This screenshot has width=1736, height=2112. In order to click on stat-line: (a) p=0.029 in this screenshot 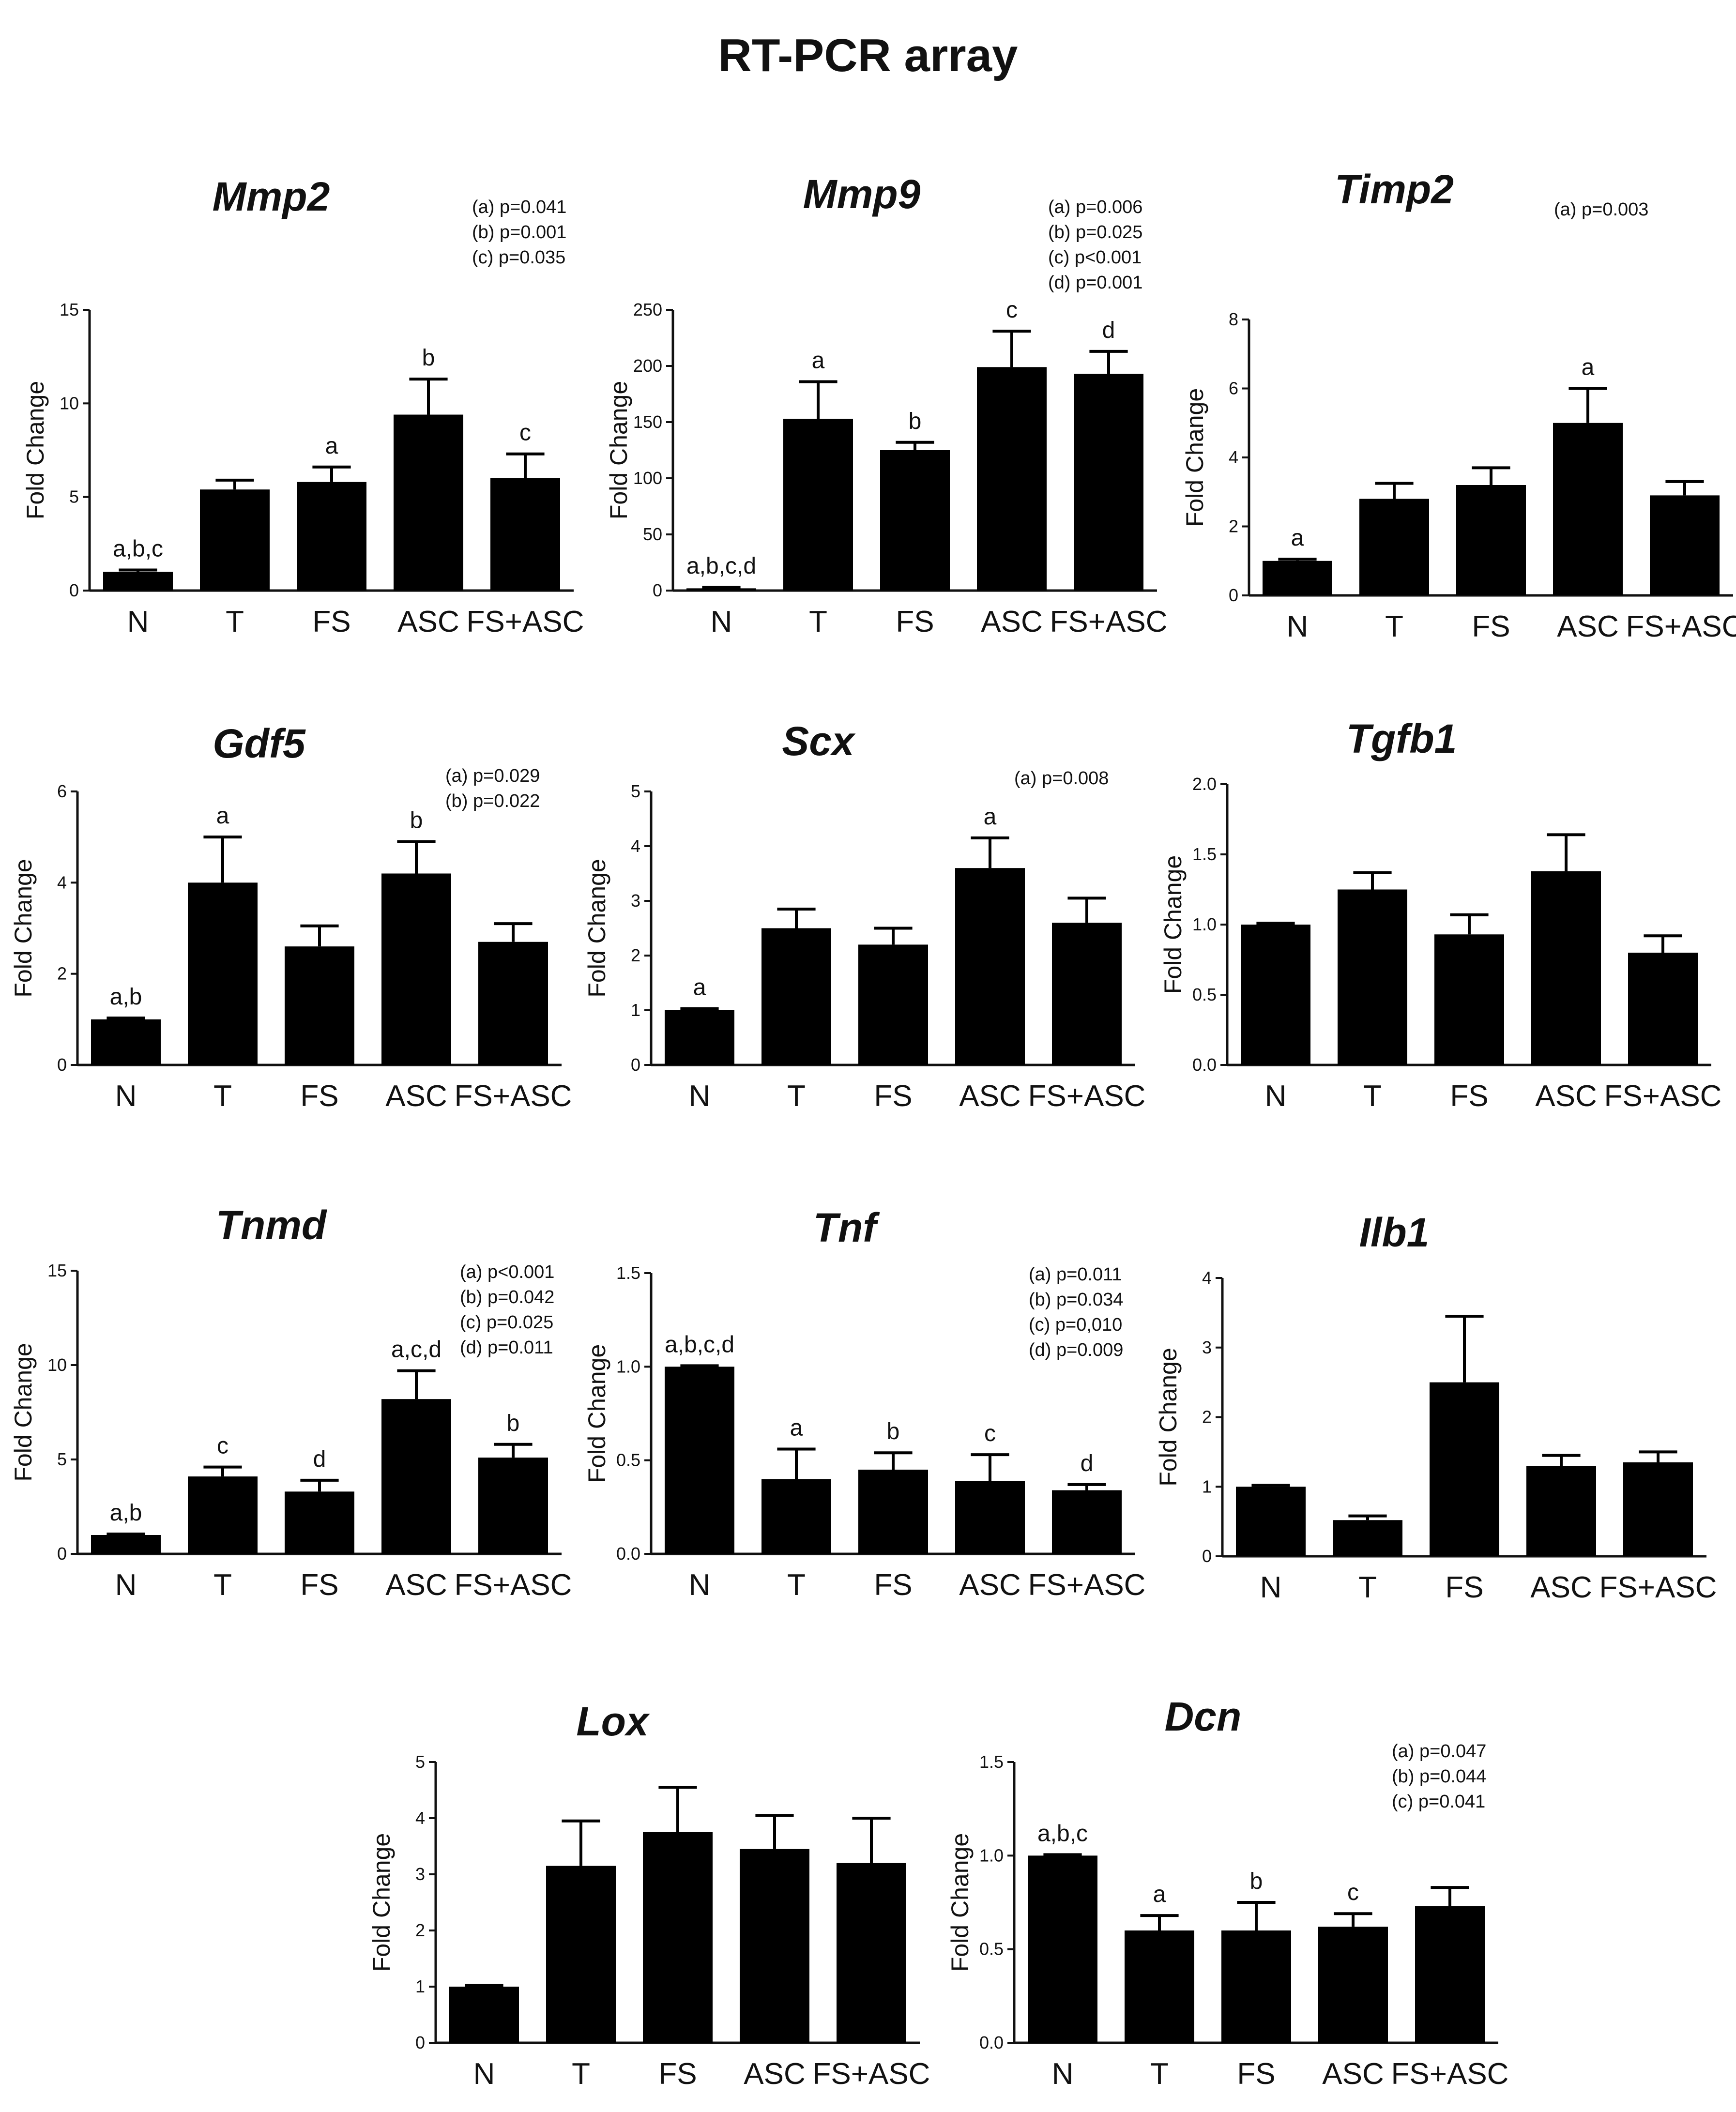, I will do `click(492, 776)`.